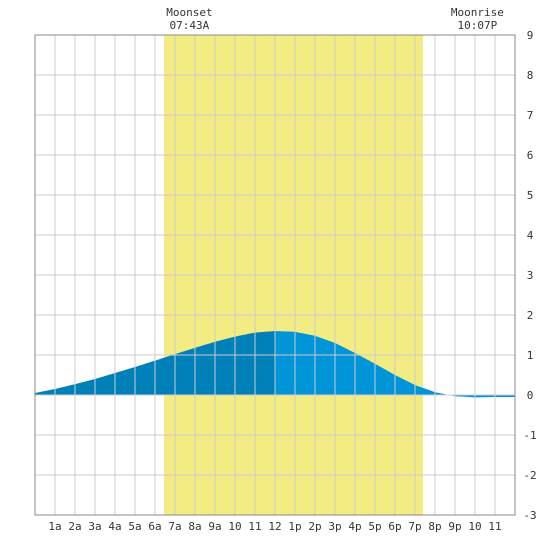 Image resolution: width=550 pixels, height=550 pixels. What do you see at coordinates (174, 526) in the screenshot?
I see `x-tick-label: 7a` at bounding box center [174, 526].